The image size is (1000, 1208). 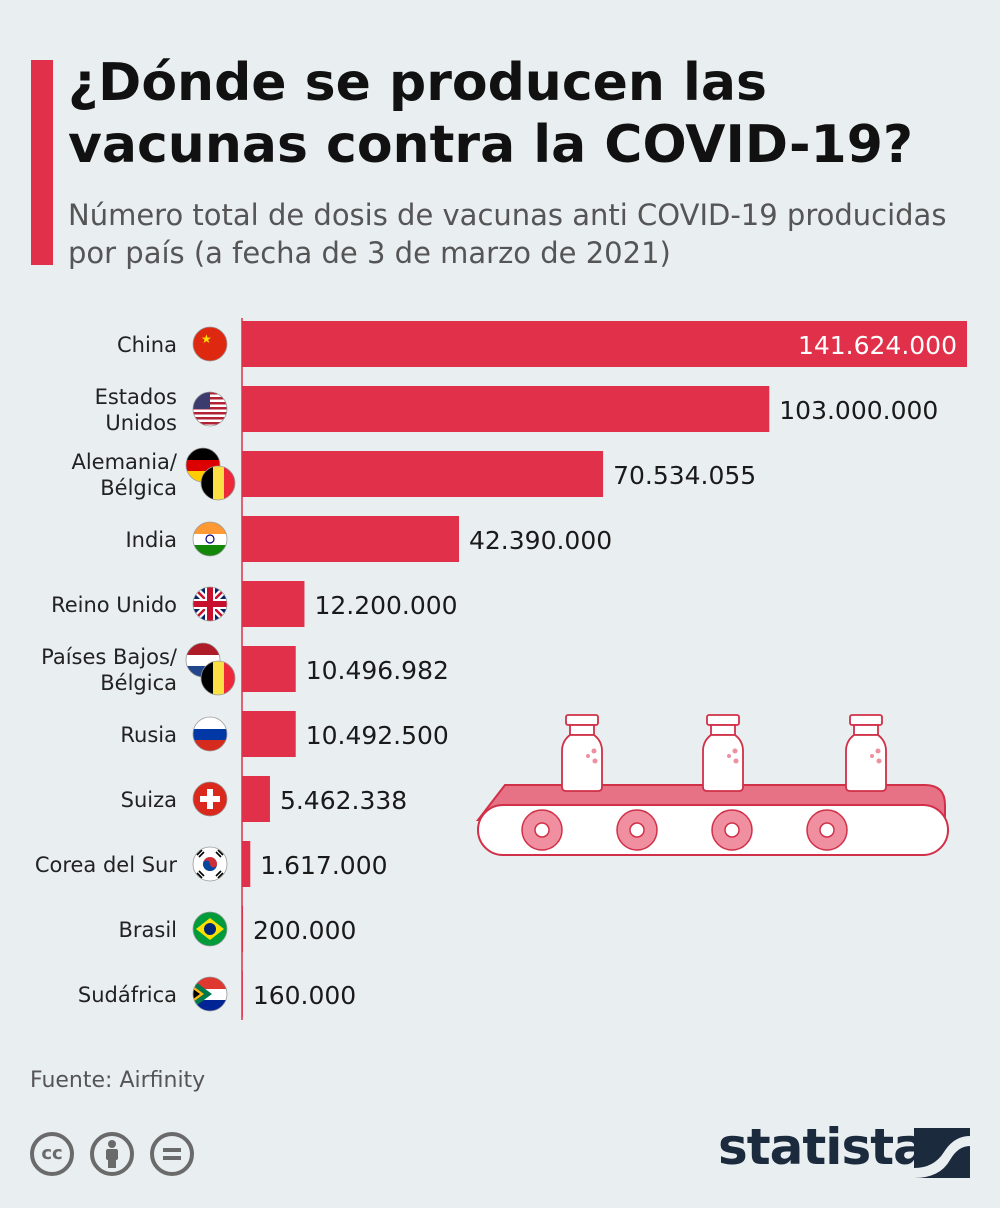 I want to click on value-label: 70.534.055, so click(x=684, y=475).